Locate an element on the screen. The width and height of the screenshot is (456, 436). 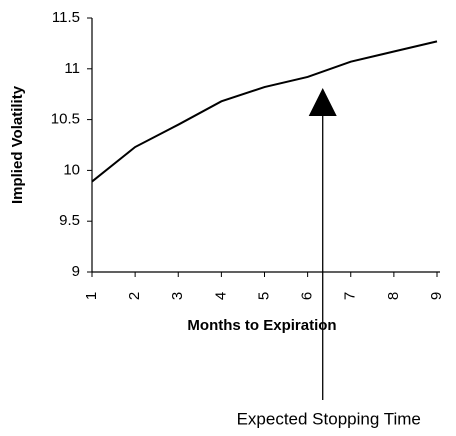
x-tick-label: 4 is located at coordinates (220, 296).